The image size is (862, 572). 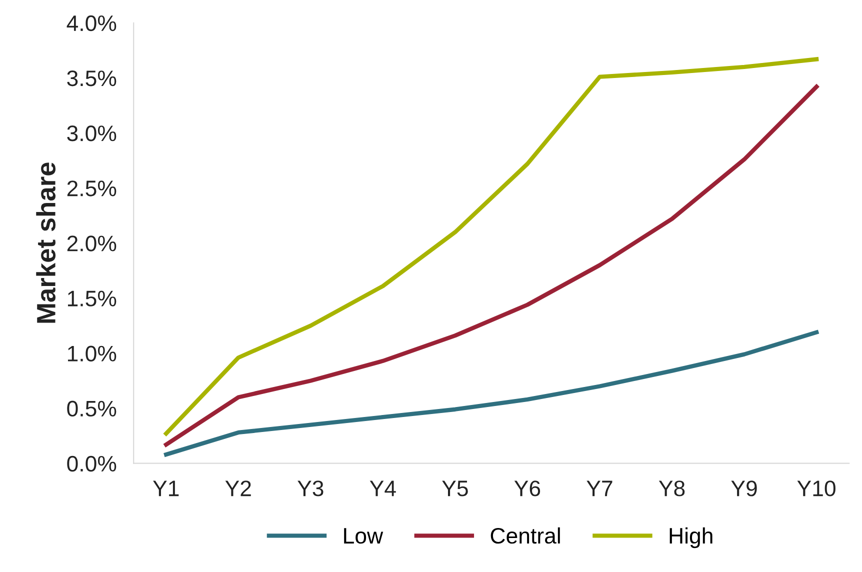 I want to click on y-tick-label: 1.0%, so click(x=92, y=354).